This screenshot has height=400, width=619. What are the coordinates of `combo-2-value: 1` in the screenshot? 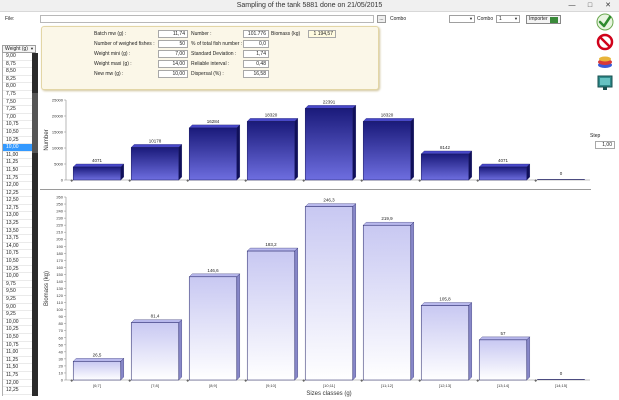 It's located at (500, 19).